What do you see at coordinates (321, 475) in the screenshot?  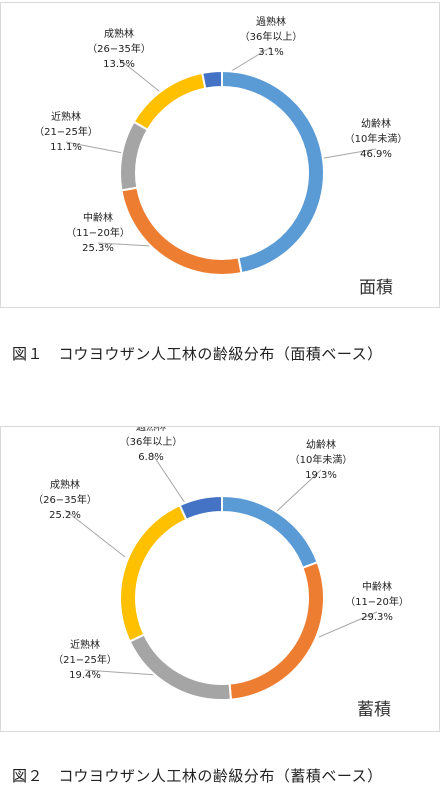 I see `slice-percent-1: 19.3%` at bounding box center [321, 475].